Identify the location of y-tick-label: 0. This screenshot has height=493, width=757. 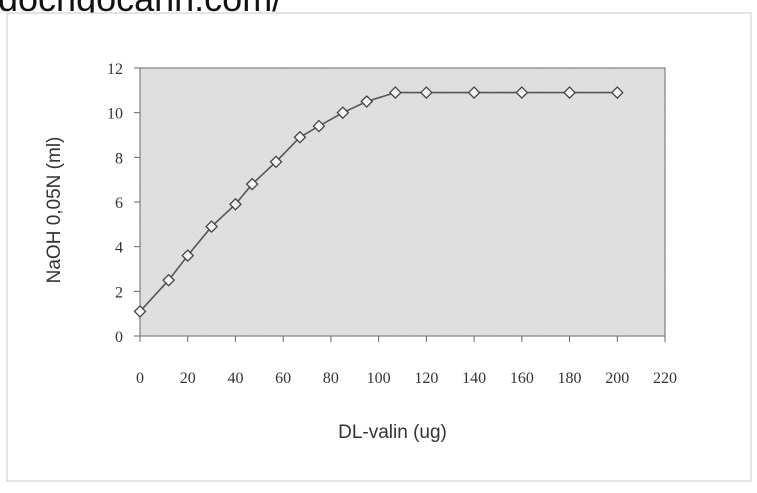
(119, 337).